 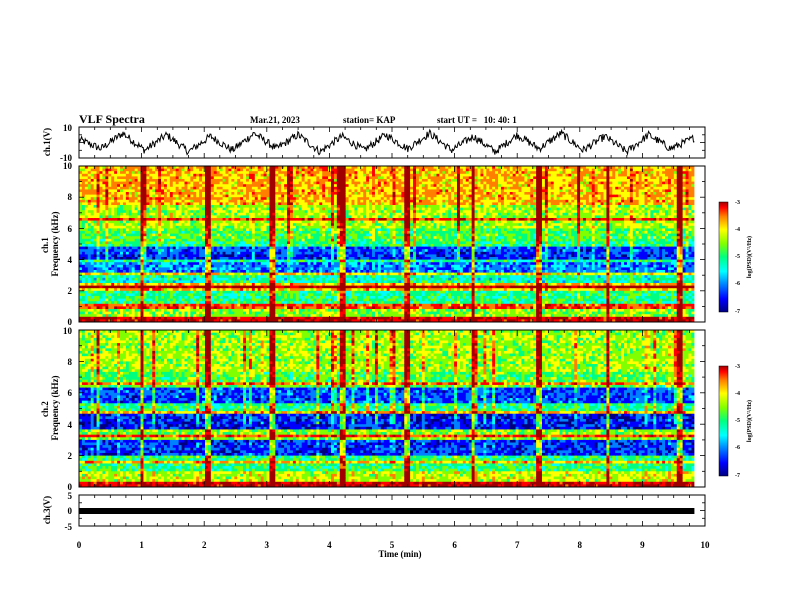 I want to click on ch1-ytick-top: 10, so click(x=68, y=128).